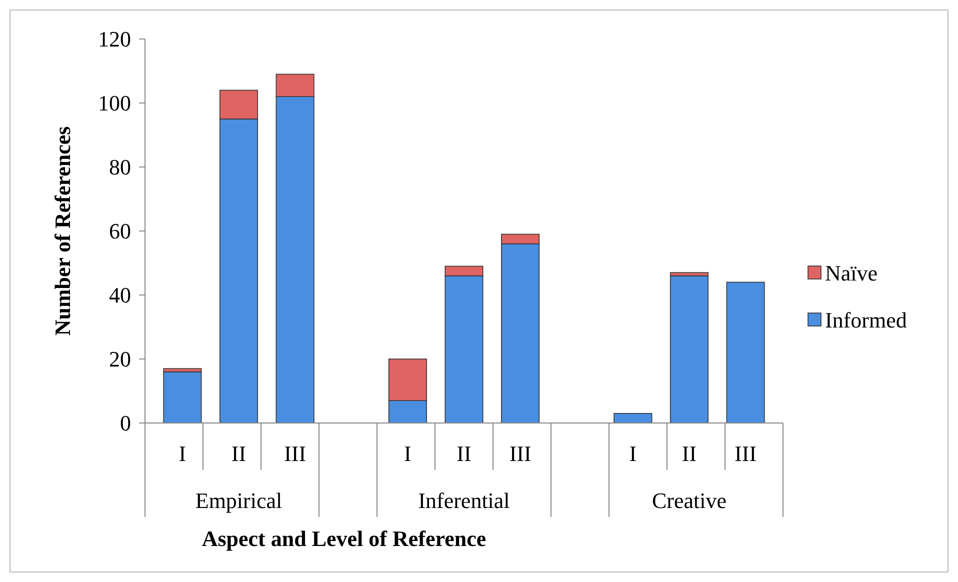  What do you see at coordinates (866, 320) in the screenshot?
I see `legend-label: Informed` at bounding box center [866, 320].